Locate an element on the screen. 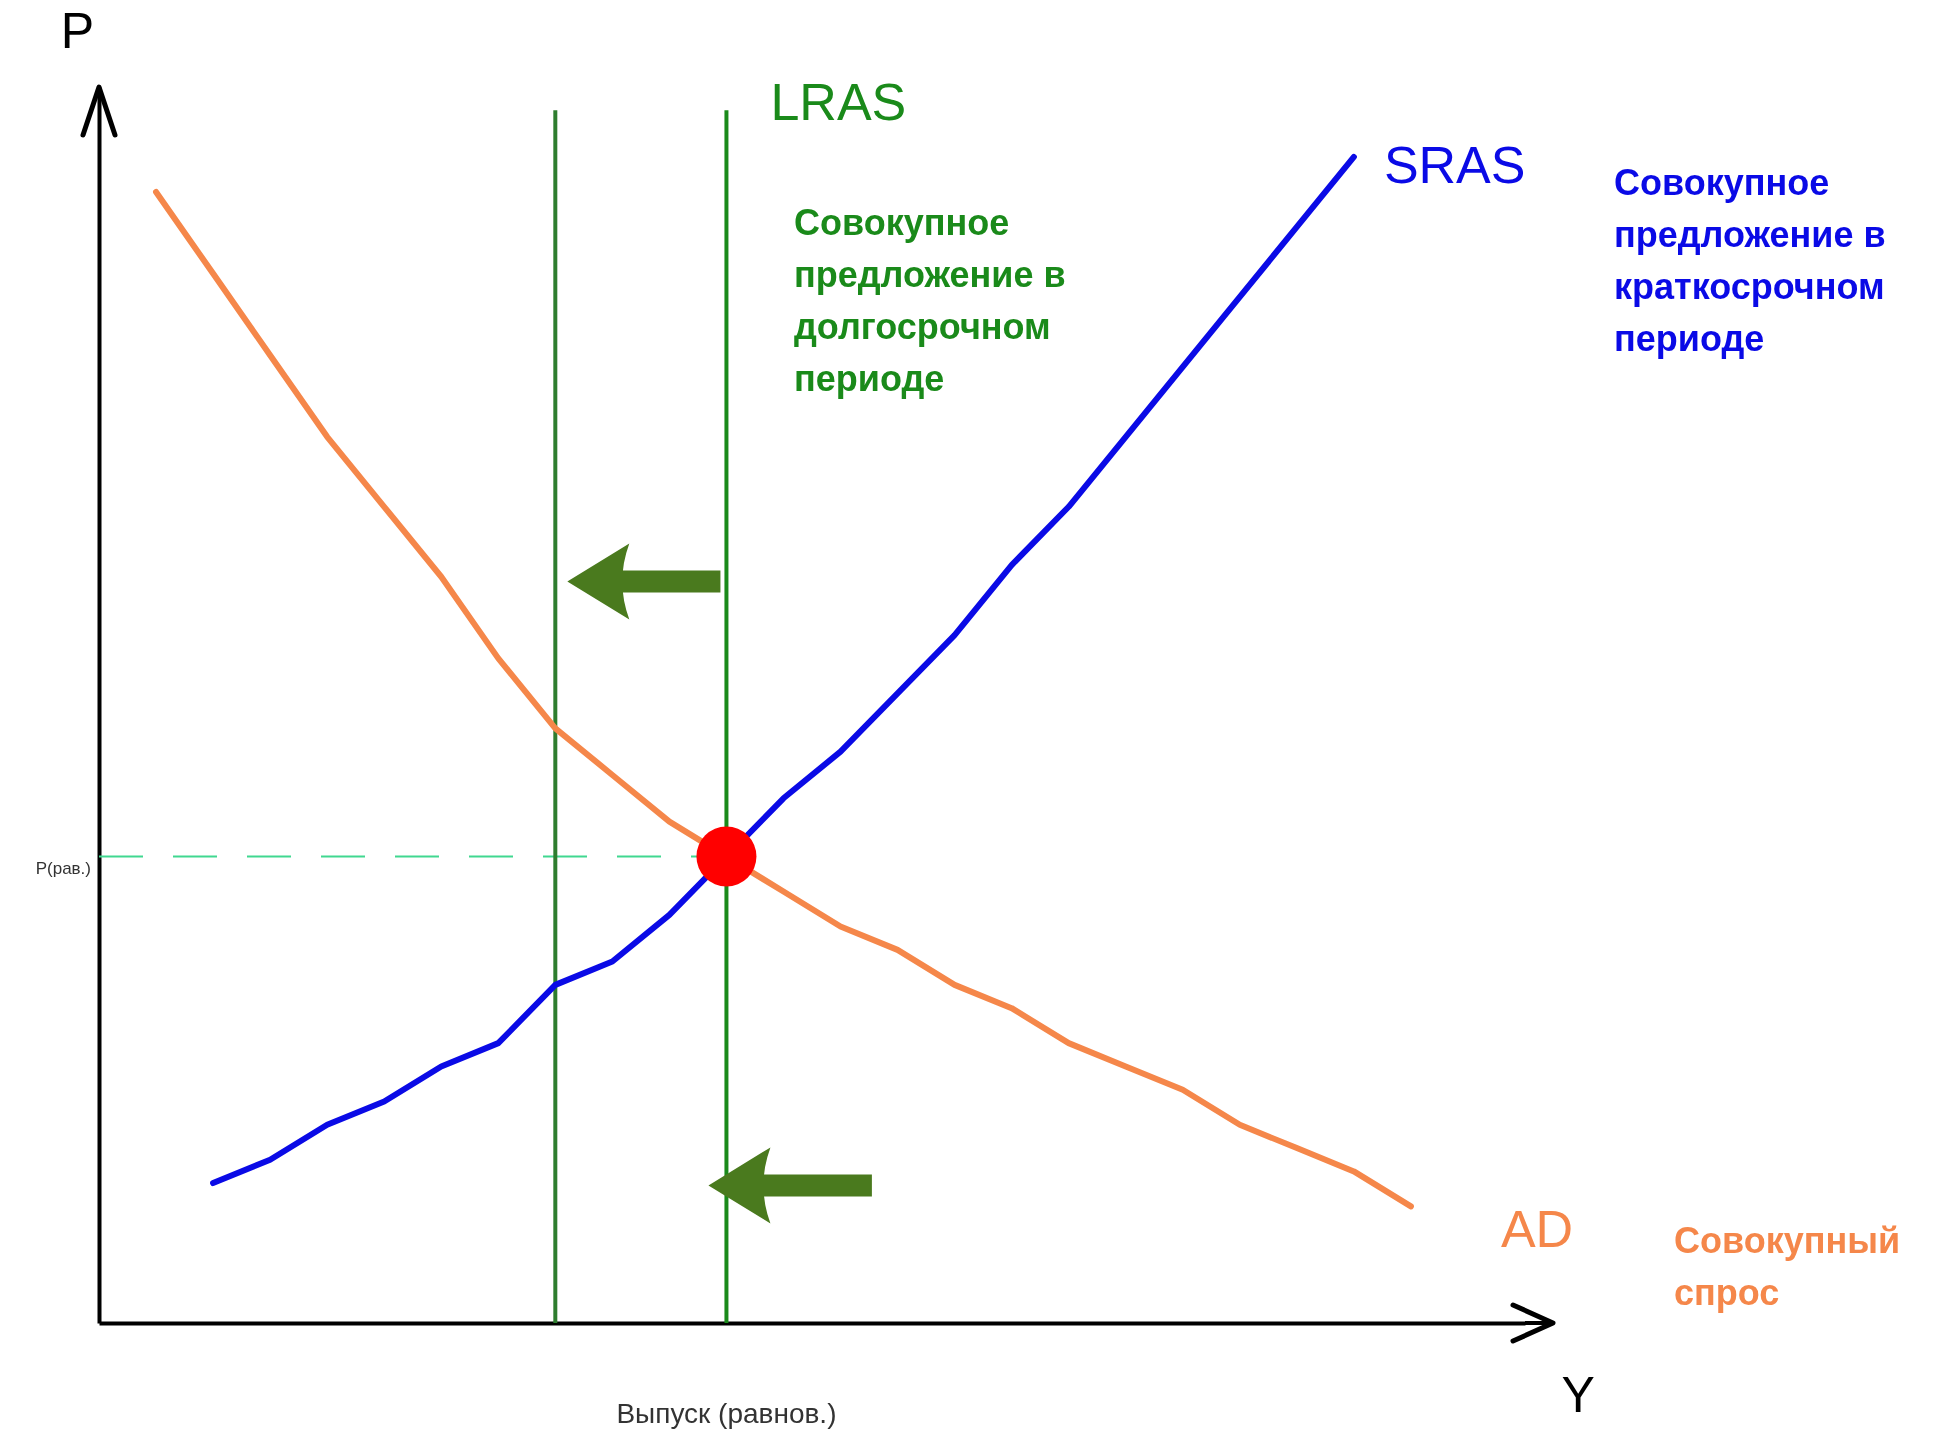 This screenshot has width=1944, height=1452. series-label: SRAS is located at coordinates (1454, 164).